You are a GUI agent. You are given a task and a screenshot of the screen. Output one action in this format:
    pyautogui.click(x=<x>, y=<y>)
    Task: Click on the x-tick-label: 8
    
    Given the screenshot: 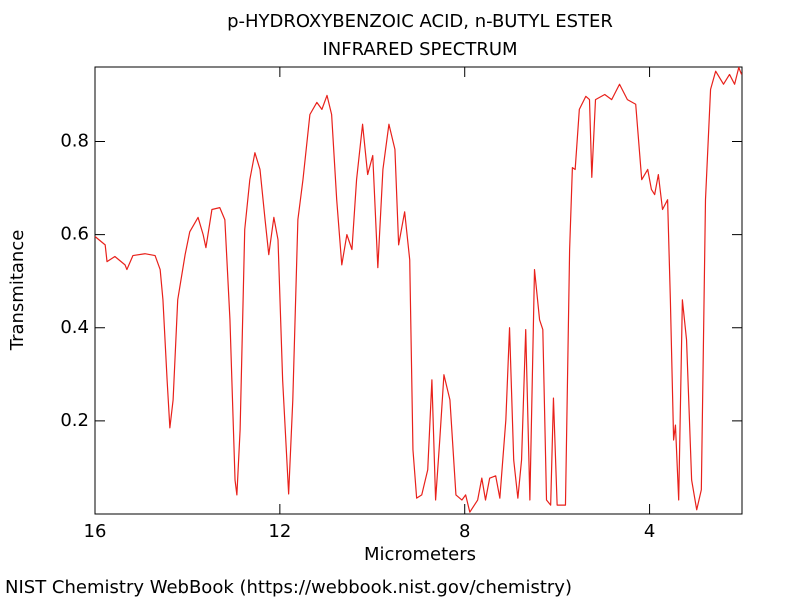 What is the action you would take?
    pyautogui.click(x=464, y=531)
    